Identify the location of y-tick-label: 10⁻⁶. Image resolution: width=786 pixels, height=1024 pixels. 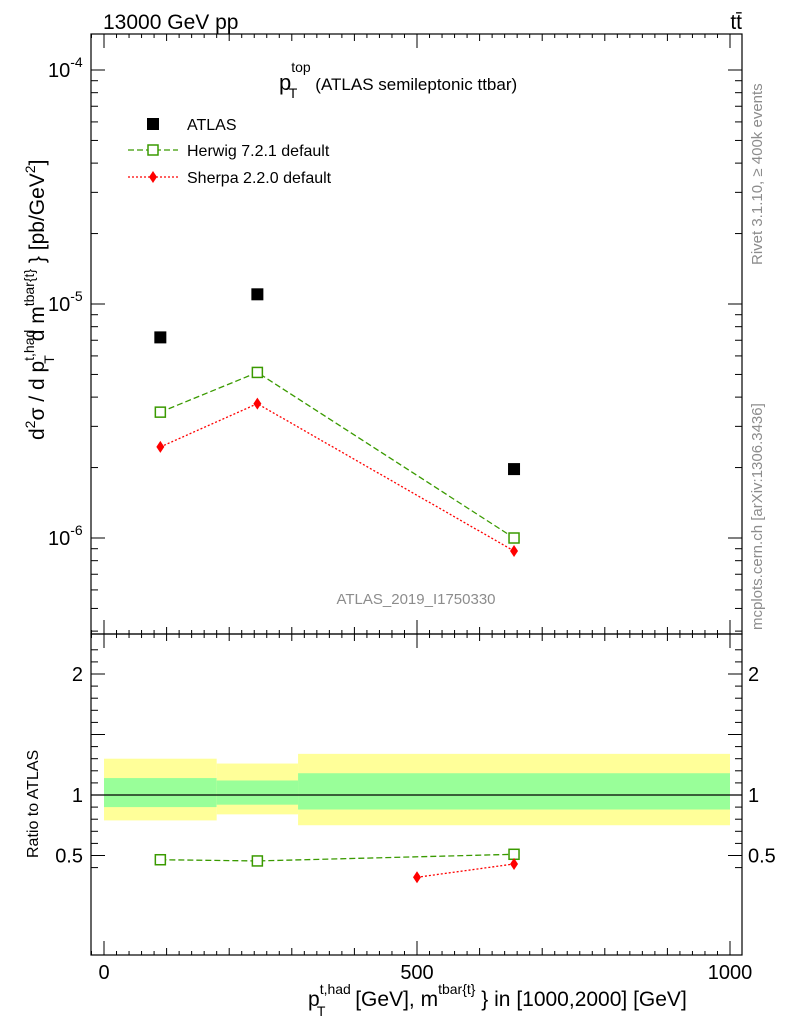
(65, 536).